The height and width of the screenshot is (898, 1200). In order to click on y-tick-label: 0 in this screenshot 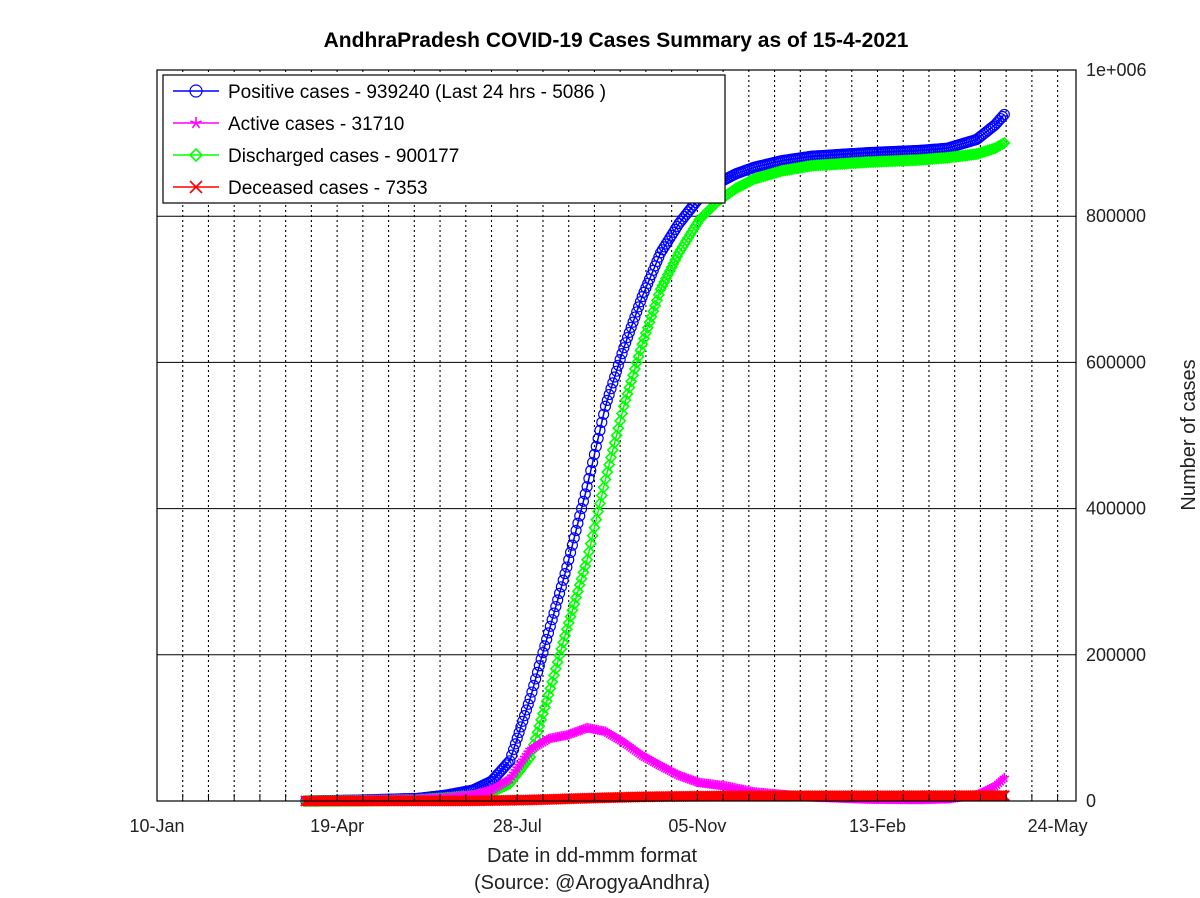, I will do `click(1091, 801)`.